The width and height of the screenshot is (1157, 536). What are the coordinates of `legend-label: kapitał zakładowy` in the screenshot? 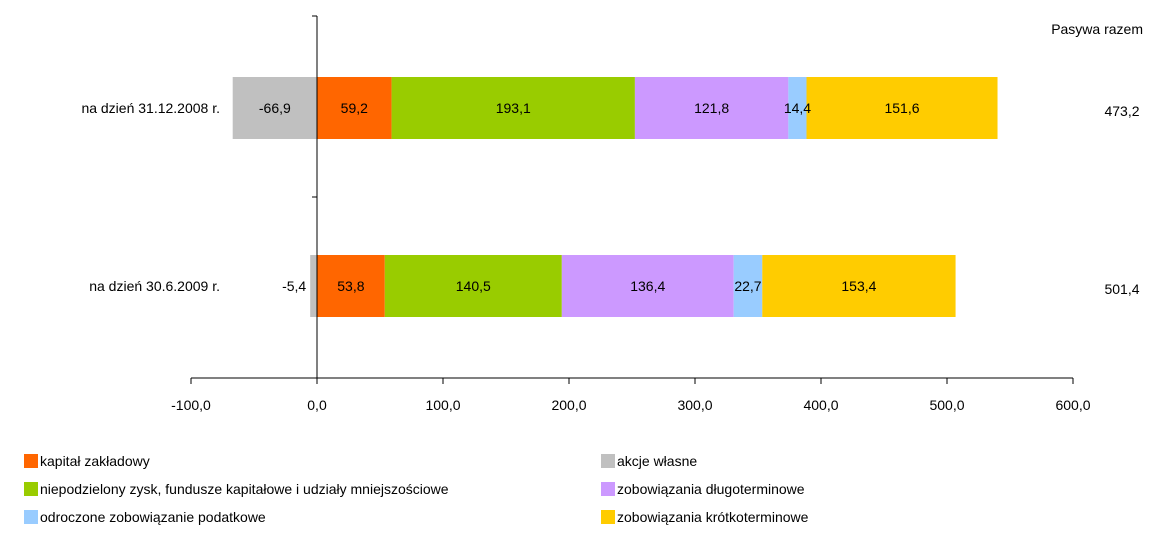 It's located at (95, 461).